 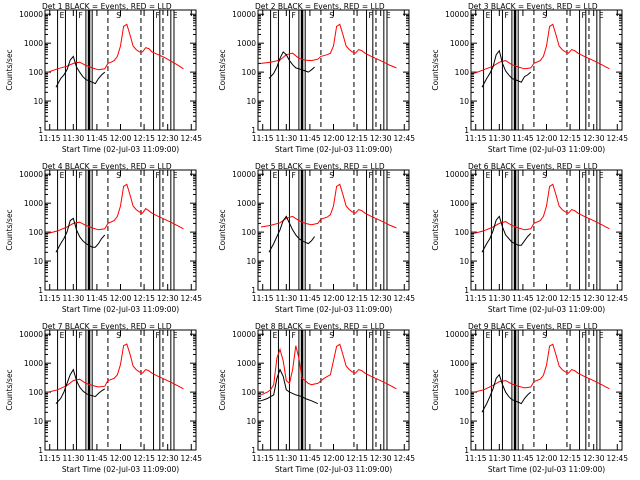 What do you see at coordinates (533, 326) in the screenshot?
I see `panel-title: Det 9 BLACK = Events, RED = LLD` at bounding box center [533, 326].